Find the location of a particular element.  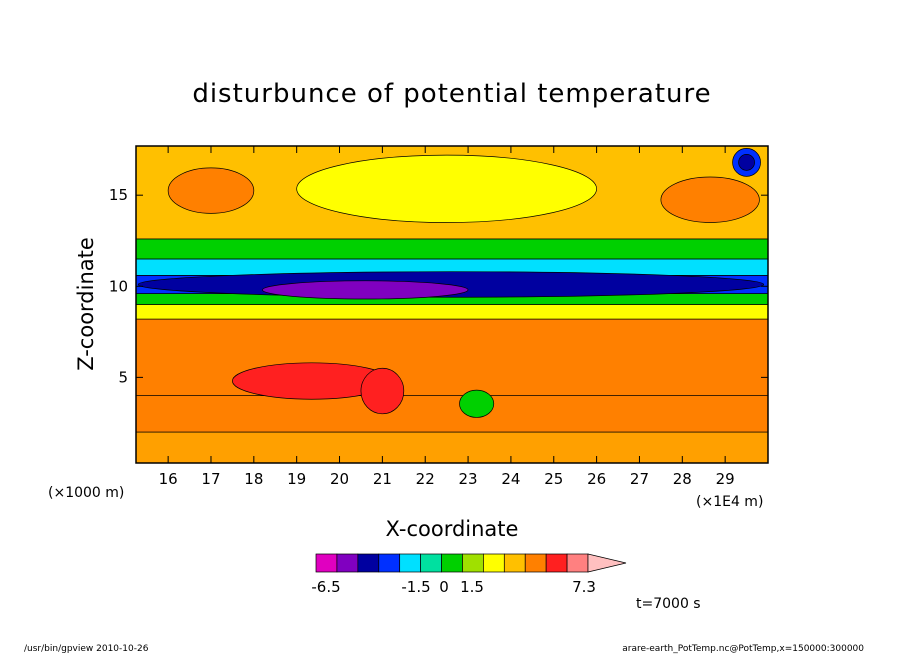

time-label: t=7000 s is located at coordinates (668, 604).